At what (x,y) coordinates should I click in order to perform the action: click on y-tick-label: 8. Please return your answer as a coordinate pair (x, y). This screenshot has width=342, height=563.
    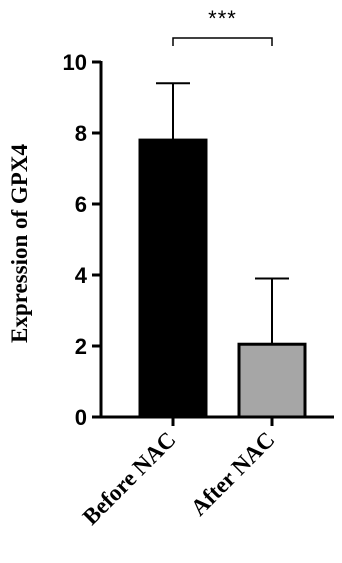
    Looking at the image, I should click on (81, 133).